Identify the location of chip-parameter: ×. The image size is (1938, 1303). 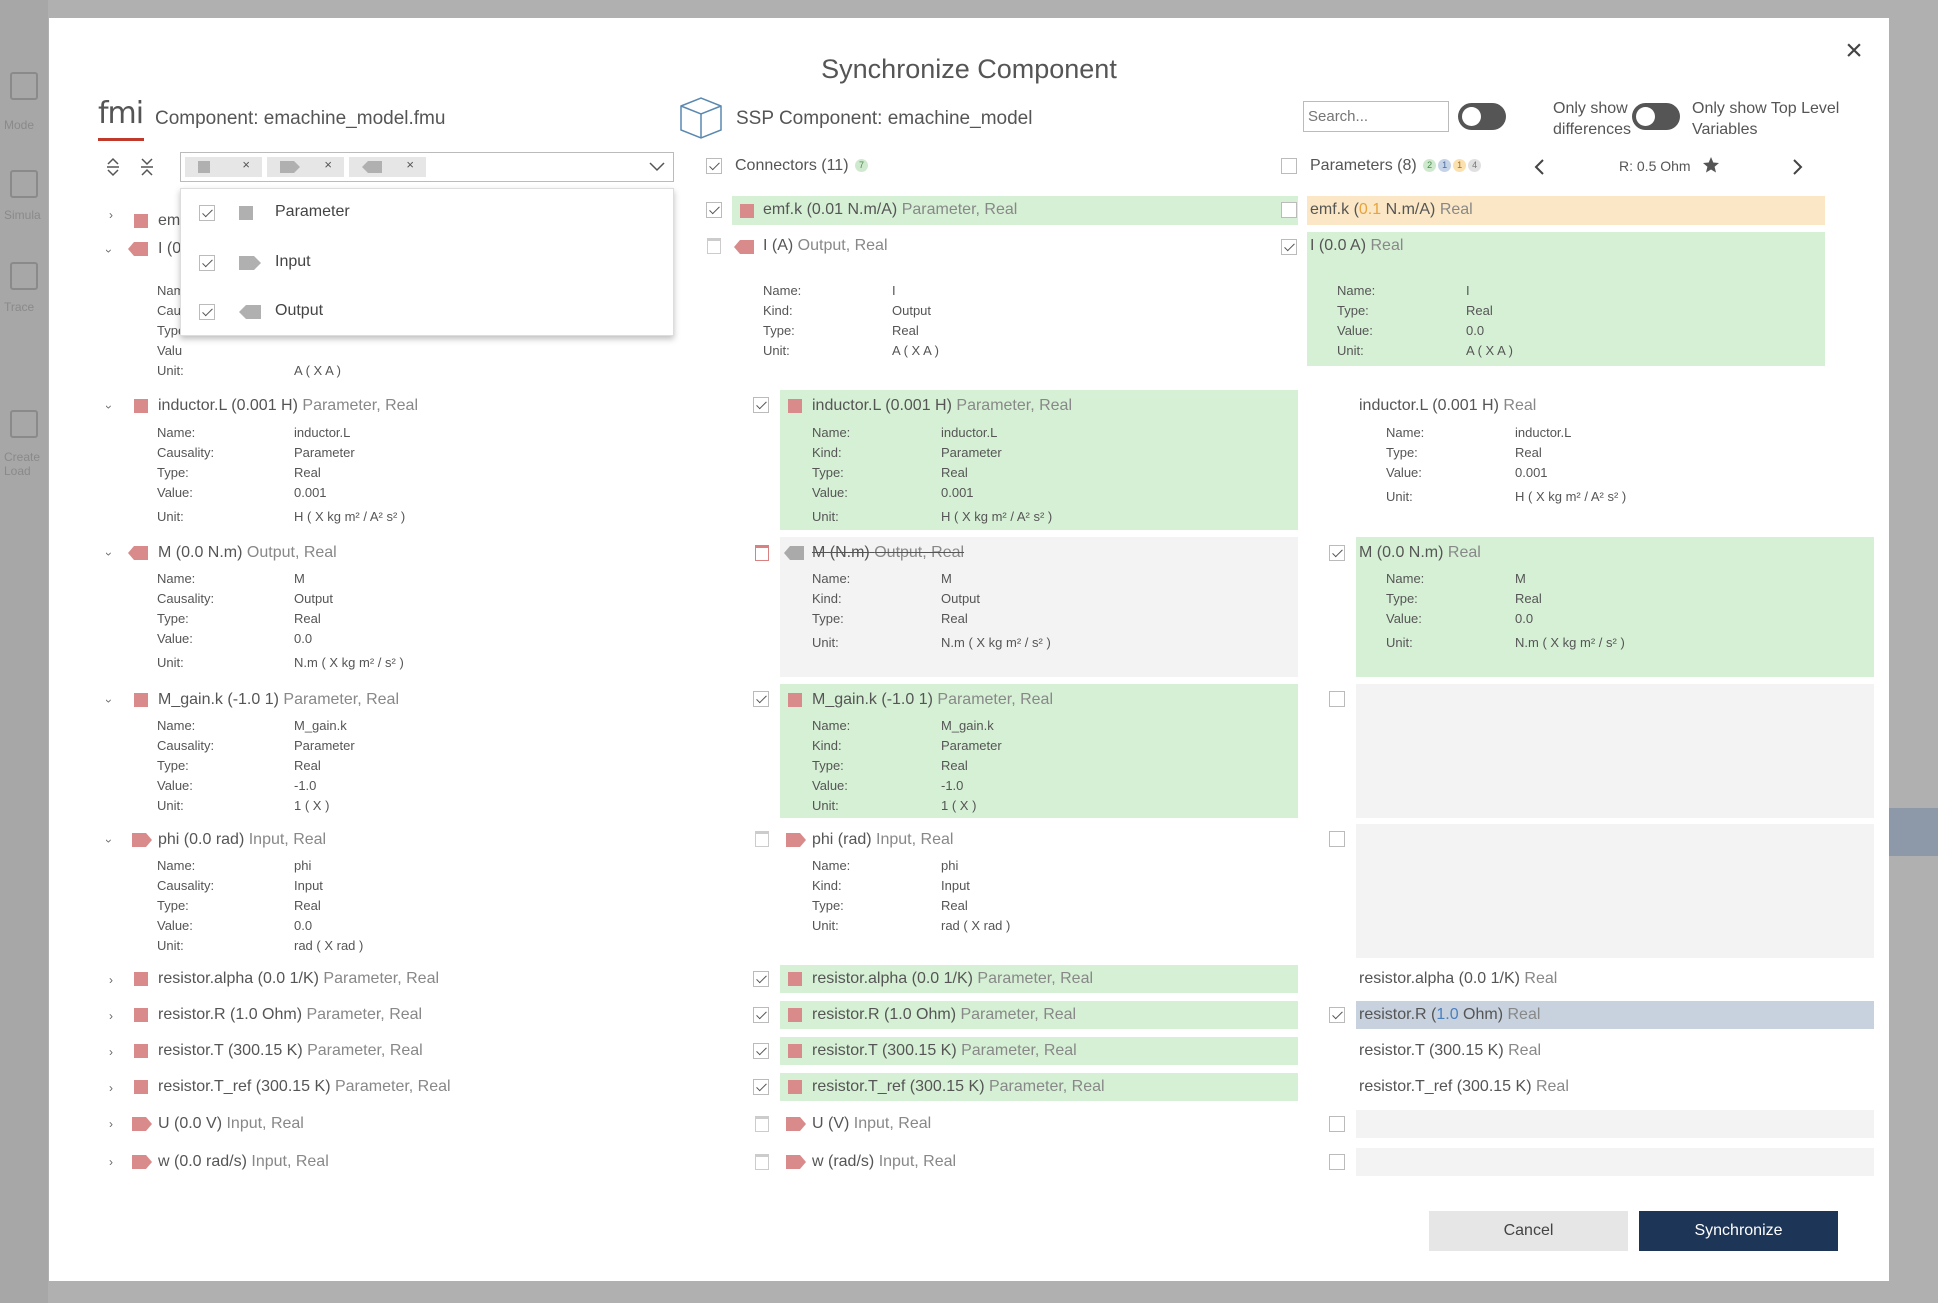
(223, 167).